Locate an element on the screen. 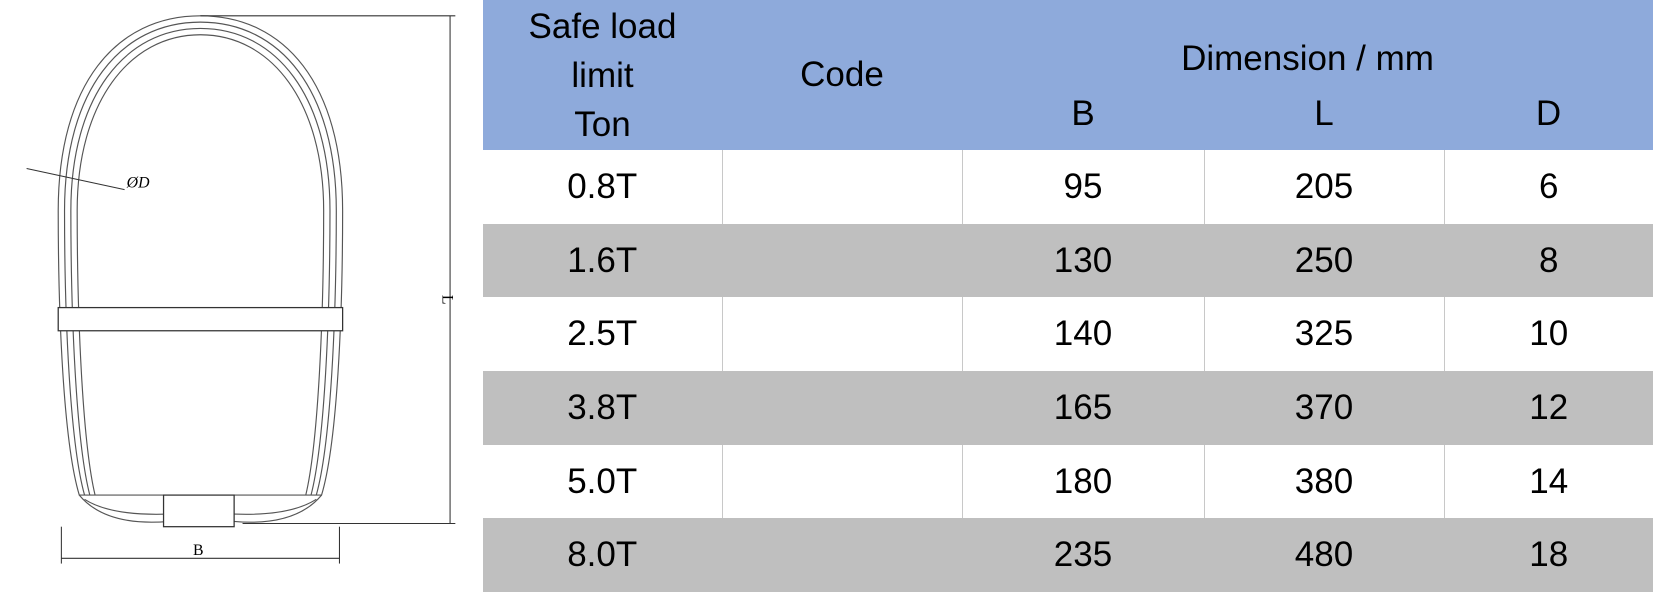 This screenshot has height=592, width=1653. cell-b: 235 is located at coordinates (1082, 555).